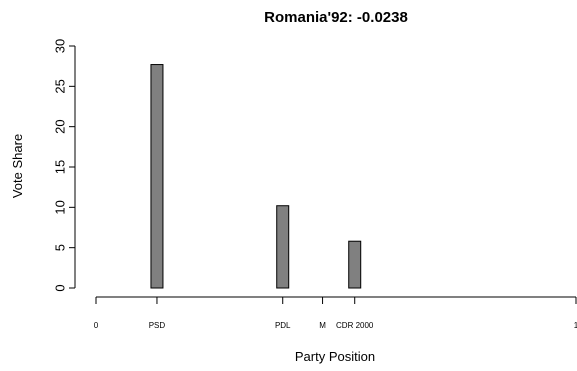 The height and width of the screenshot is (371, 577). Describe the element at coordinates (335, 356) in the screenshot. I see `x-axis-label: Party Position` at that location.